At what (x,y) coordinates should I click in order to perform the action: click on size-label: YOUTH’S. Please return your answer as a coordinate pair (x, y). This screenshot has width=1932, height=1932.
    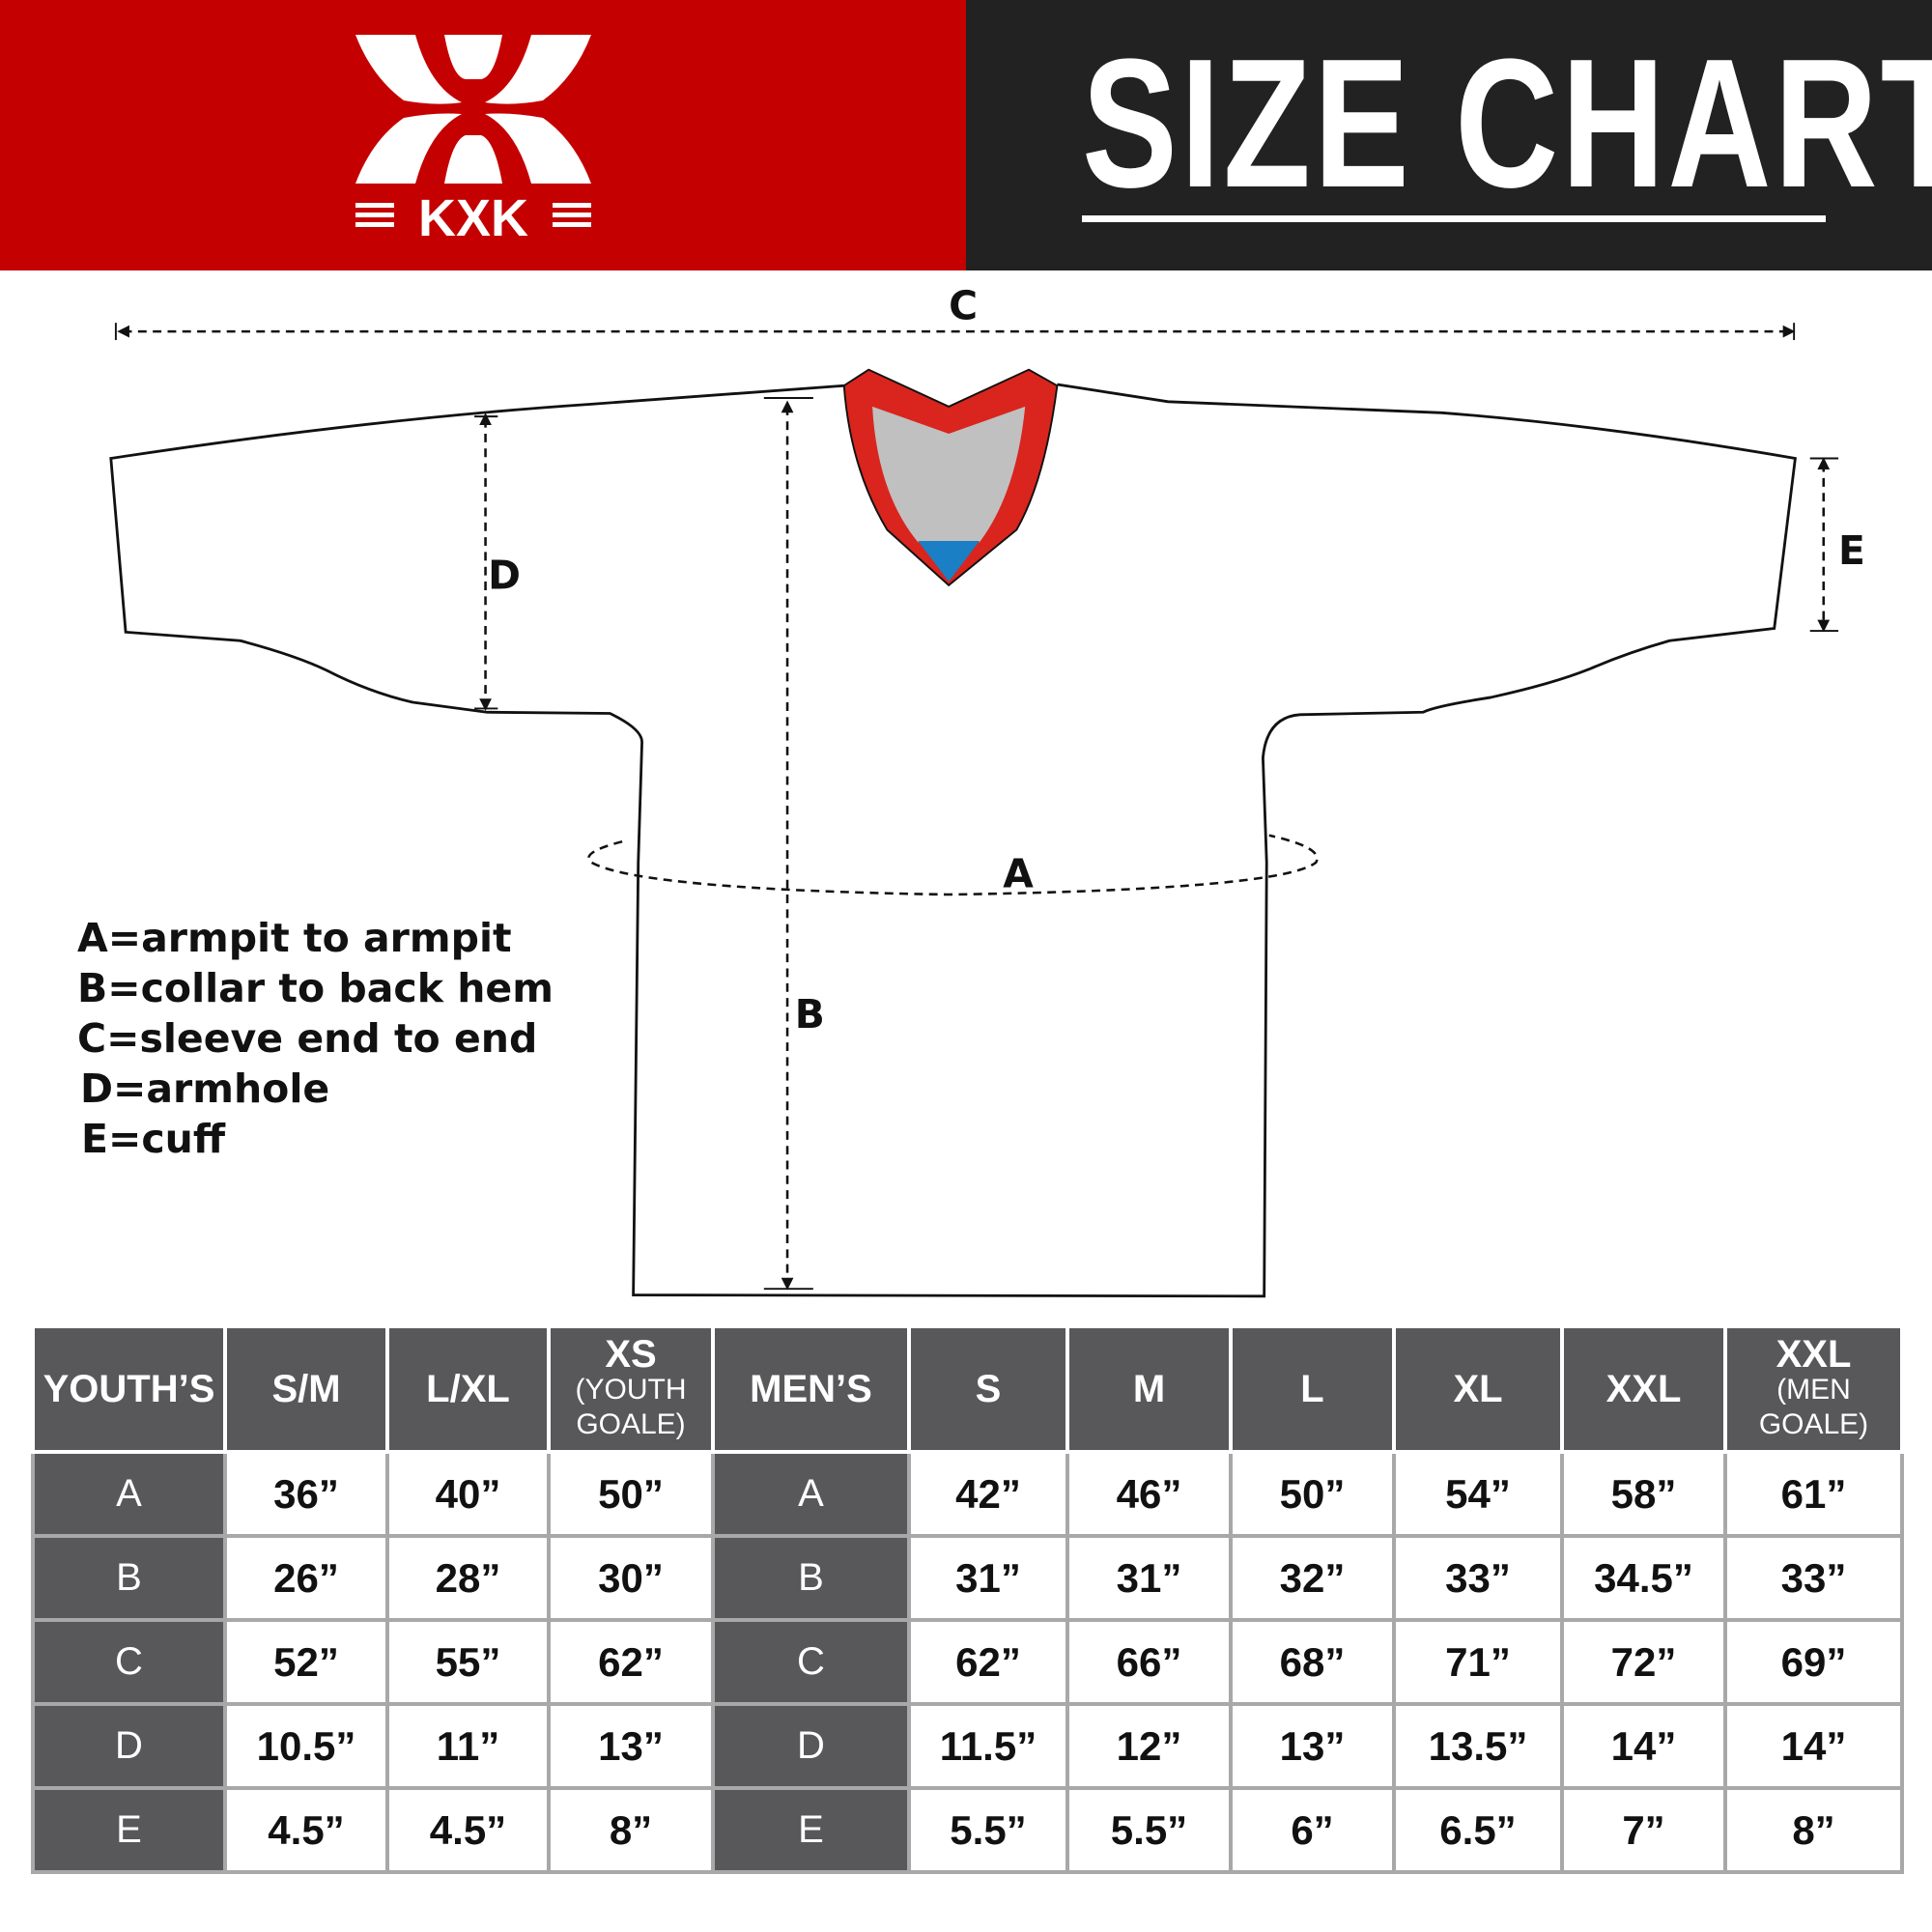
    Looking at the image, I should click on (129, 1389).